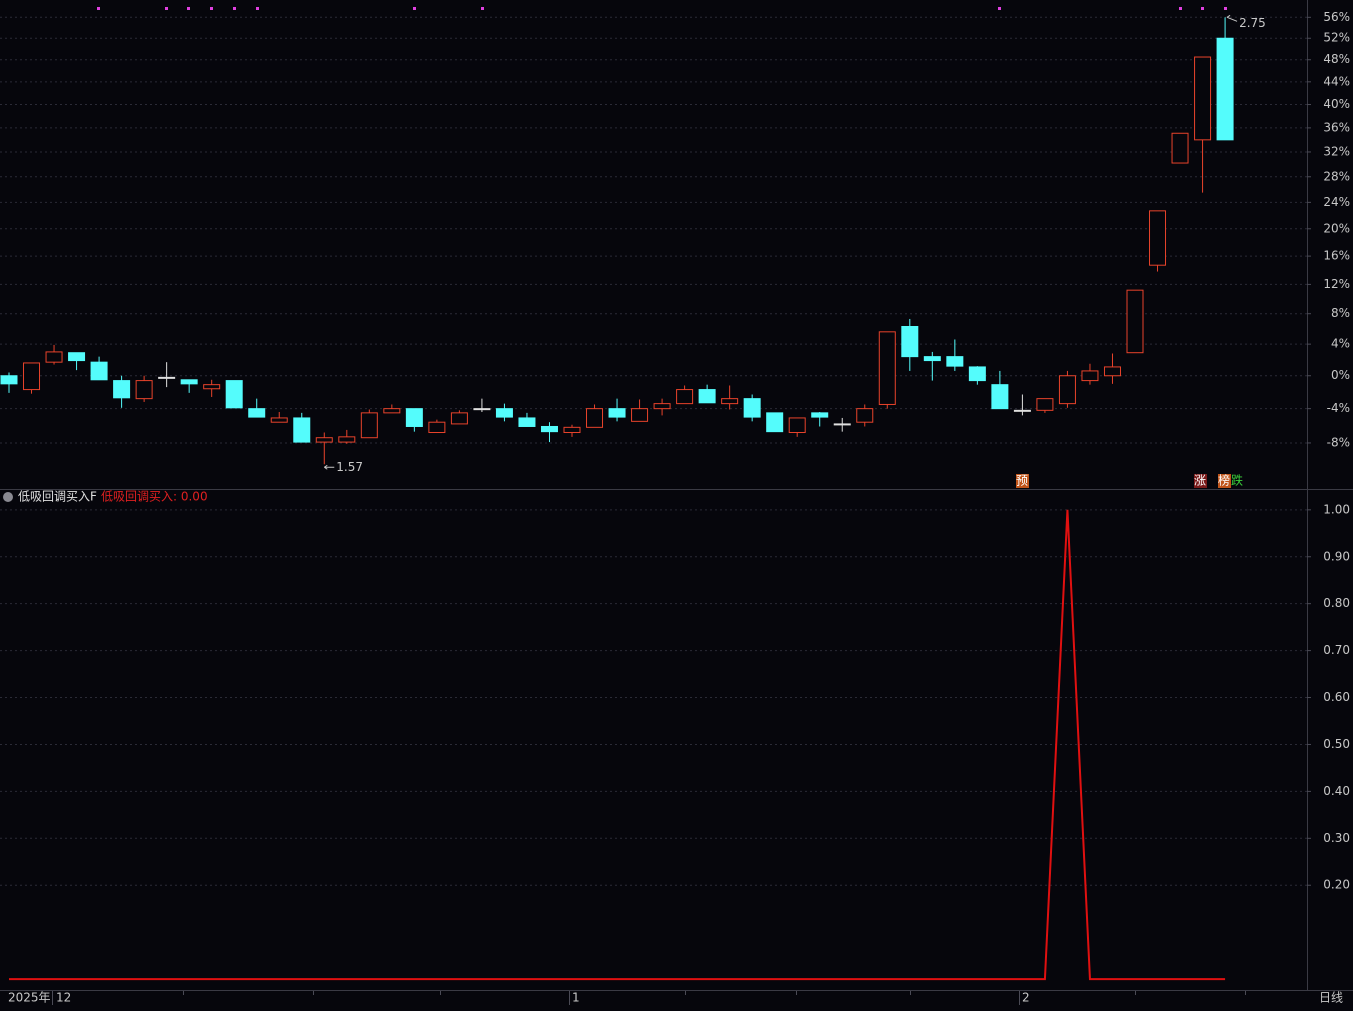 The image size is (1353, 1011). Describe the element at coordinates (1340, 375) in the screenshot. I see `y-tick-label: 0%` at that location.